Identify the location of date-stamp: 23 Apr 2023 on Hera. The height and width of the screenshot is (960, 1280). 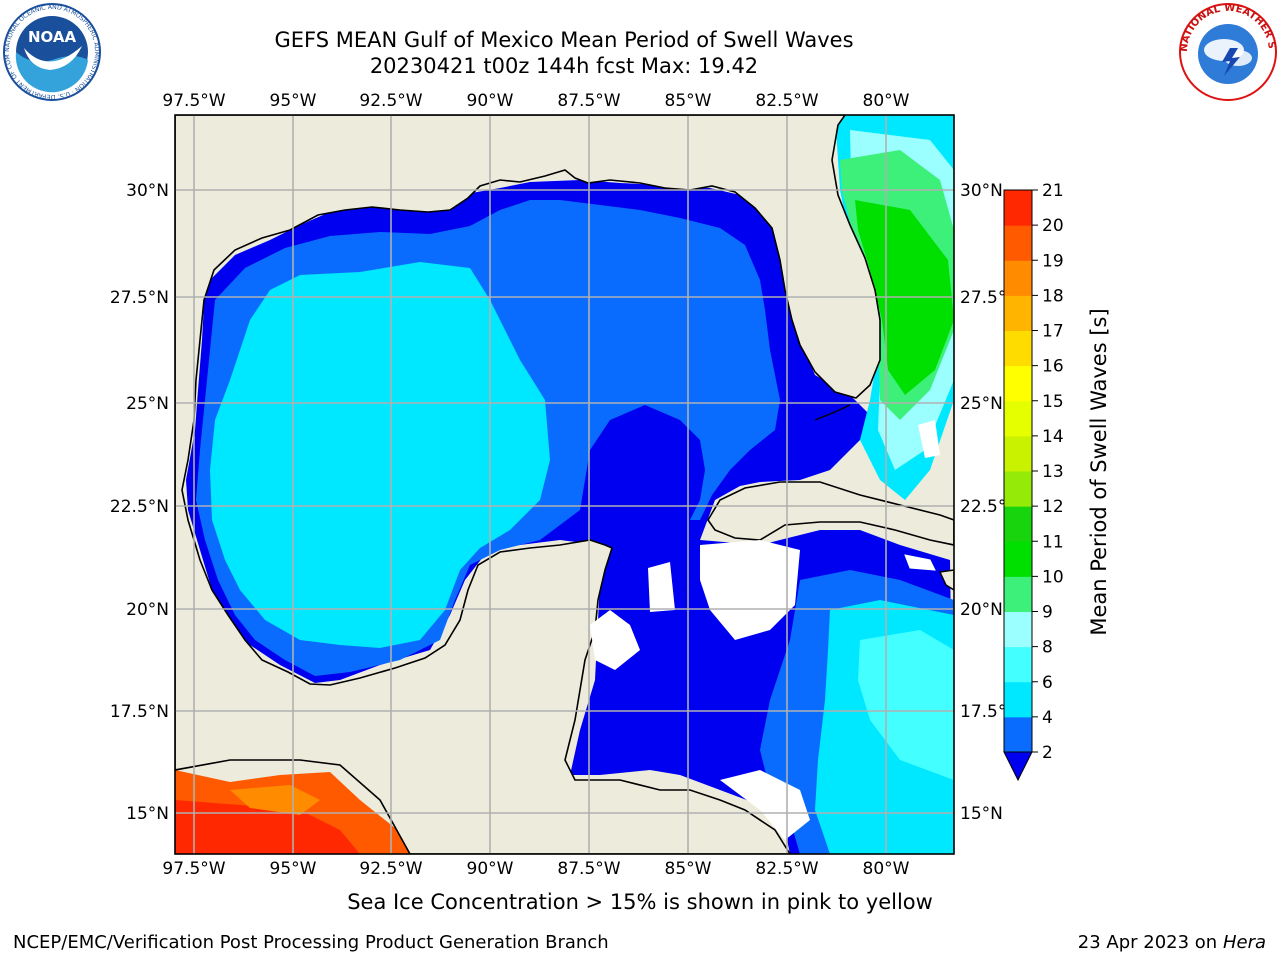
(1172, 942).